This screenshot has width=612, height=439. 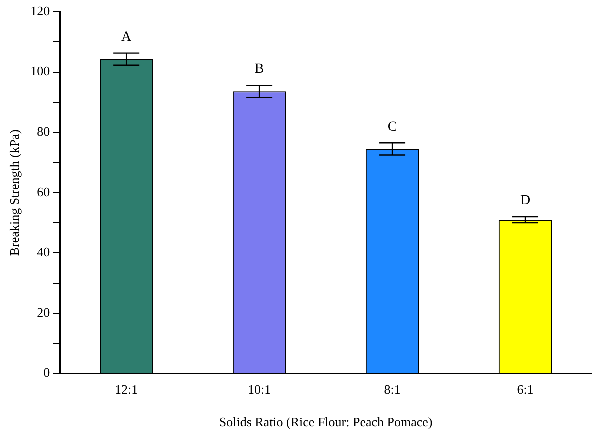 I want to click on data-label: A, so click(x=127, y=37).